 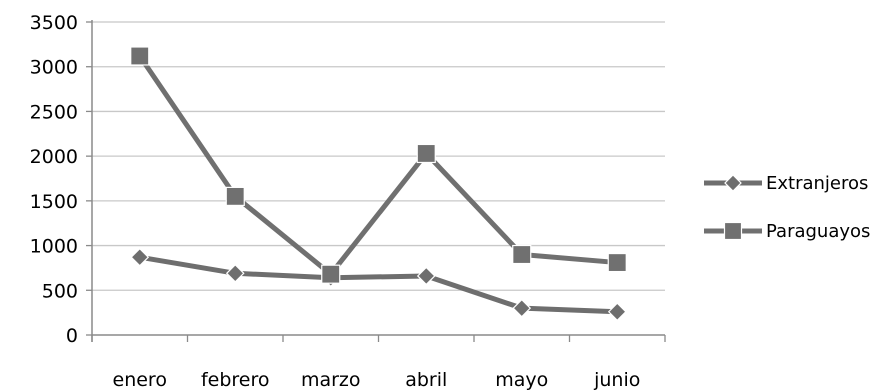 What do you see at coordinates (54, 247) in the screenshot?
I see `y-tick-label: 1000` at bounding box center [54, 247].